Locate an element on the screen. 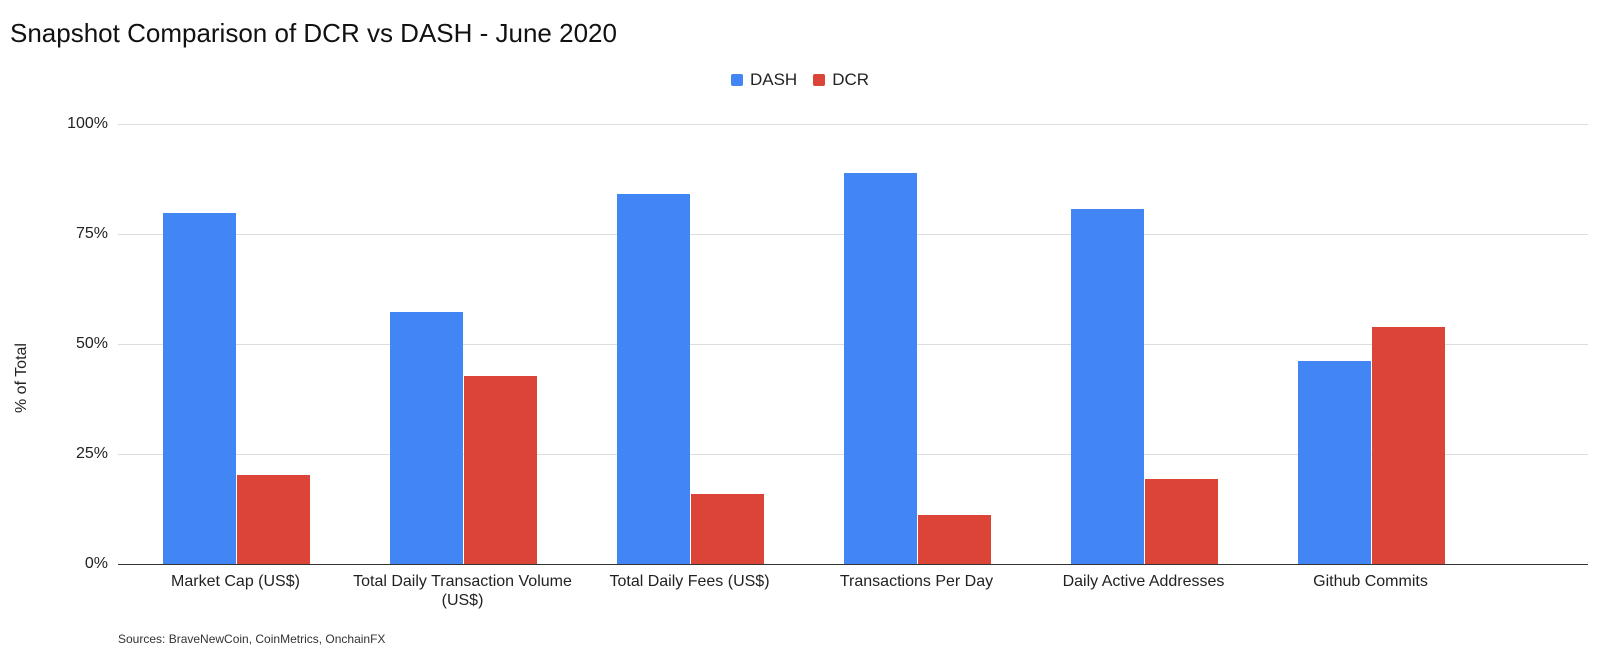  legend: DASH DCR is located at coordinates (800, 80).